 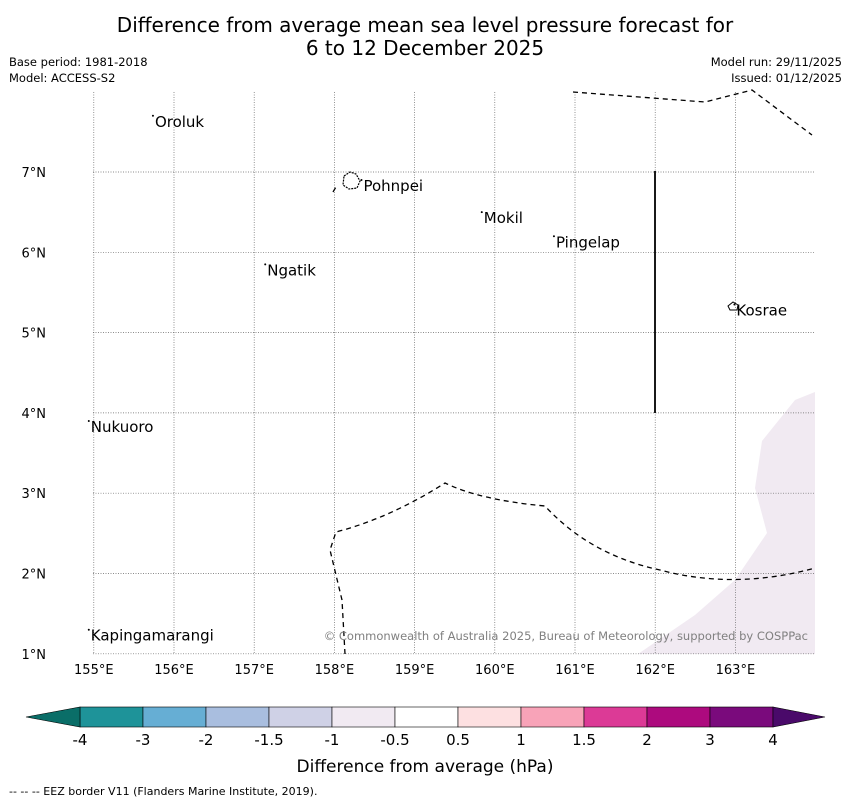 What do you see at coordinates (62, 78) in the screenshot?
I see `model-name: Model: ACCESS-S2` at bounding box center [62, 78].